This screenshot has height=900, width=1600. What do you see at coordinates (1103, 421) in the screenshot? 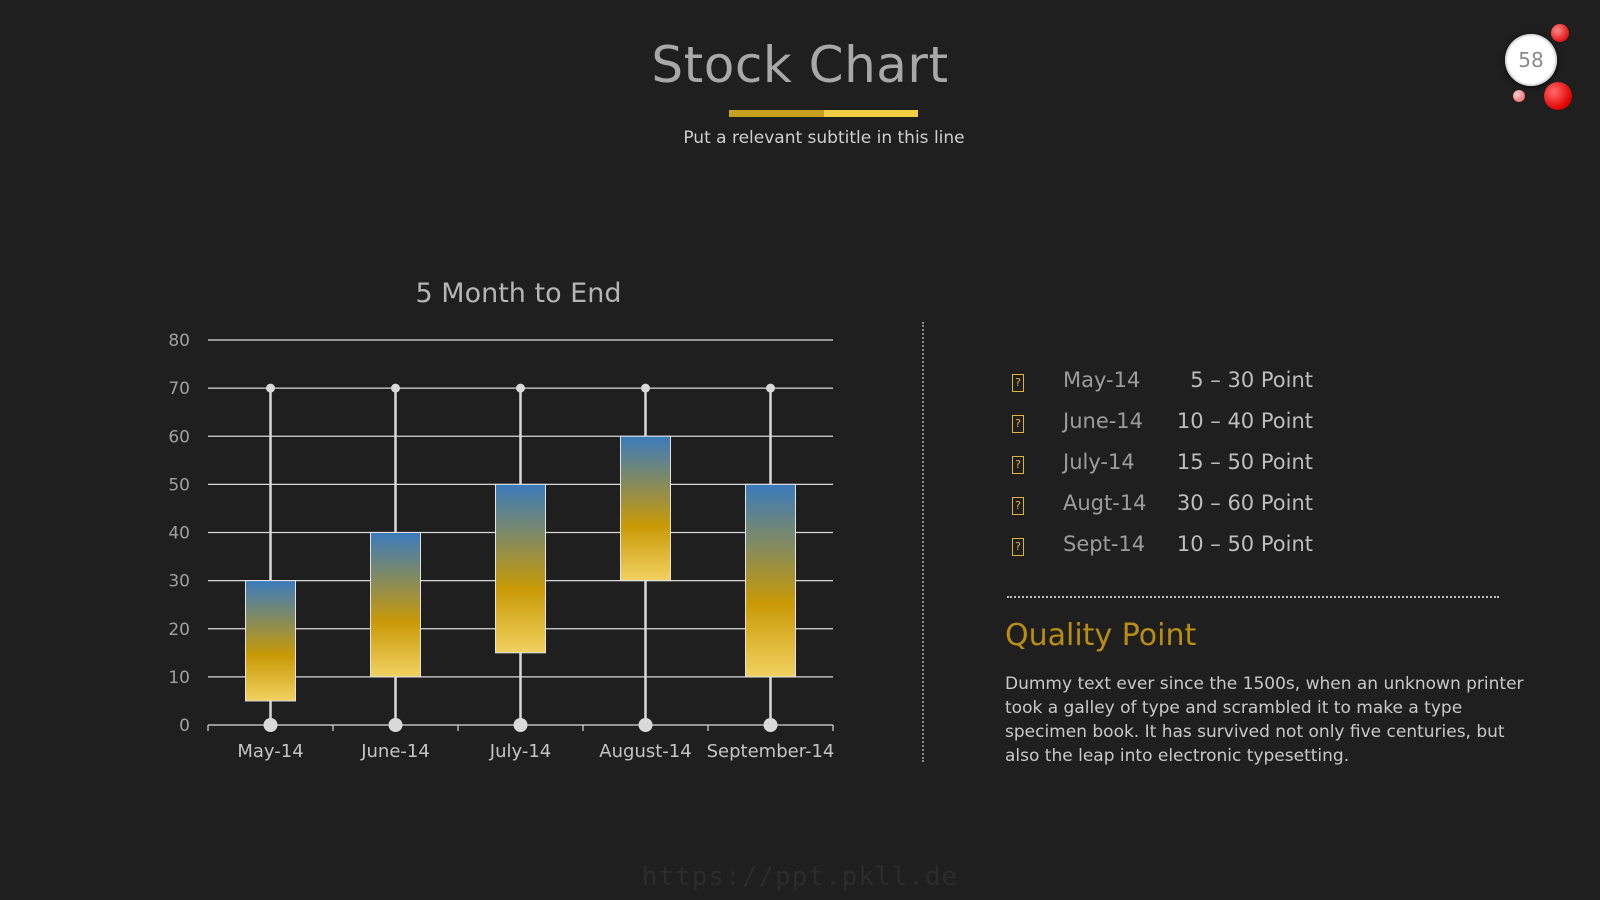
I see `legend-month: June-14` at bounding box center [1103, 421].